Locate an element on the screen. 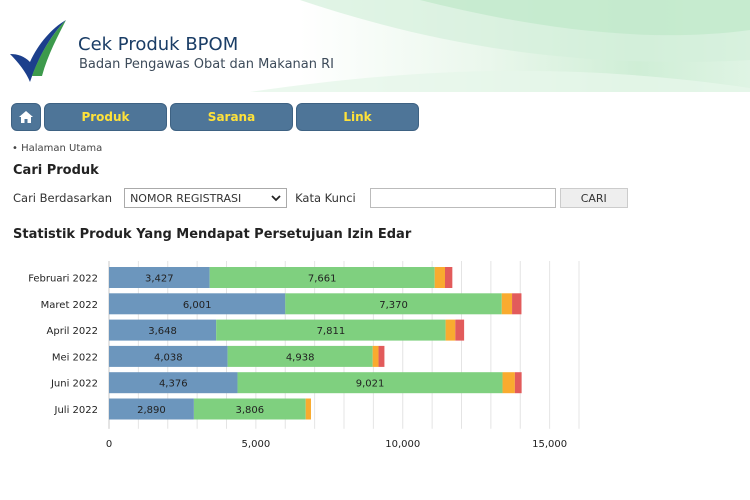 The height and width of the screenshot is (500, 750). keyword-input is located at coordinates (462, 198).